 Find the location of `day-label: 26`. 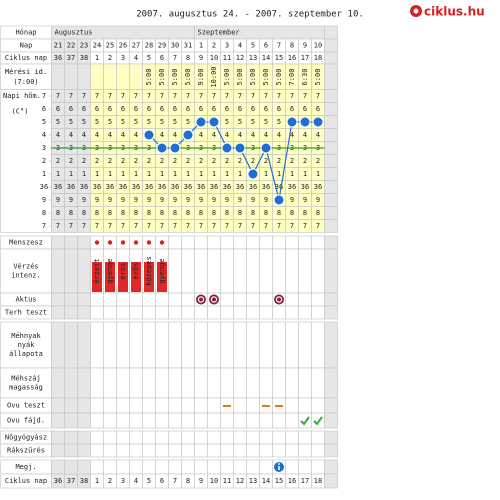

day-label: 26 is located at coordinates (123, 46).